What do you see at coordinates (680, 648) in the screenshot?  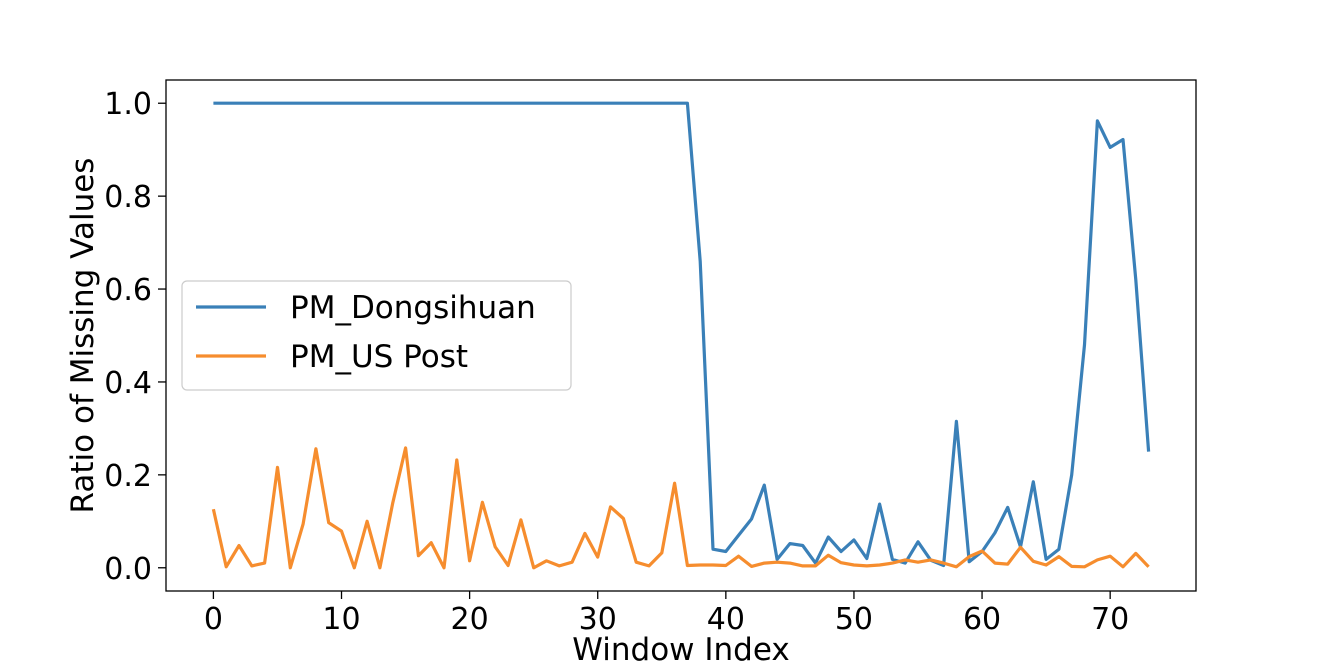 I see `x-axis-label: Window Index` at bounding box center [680, 648].